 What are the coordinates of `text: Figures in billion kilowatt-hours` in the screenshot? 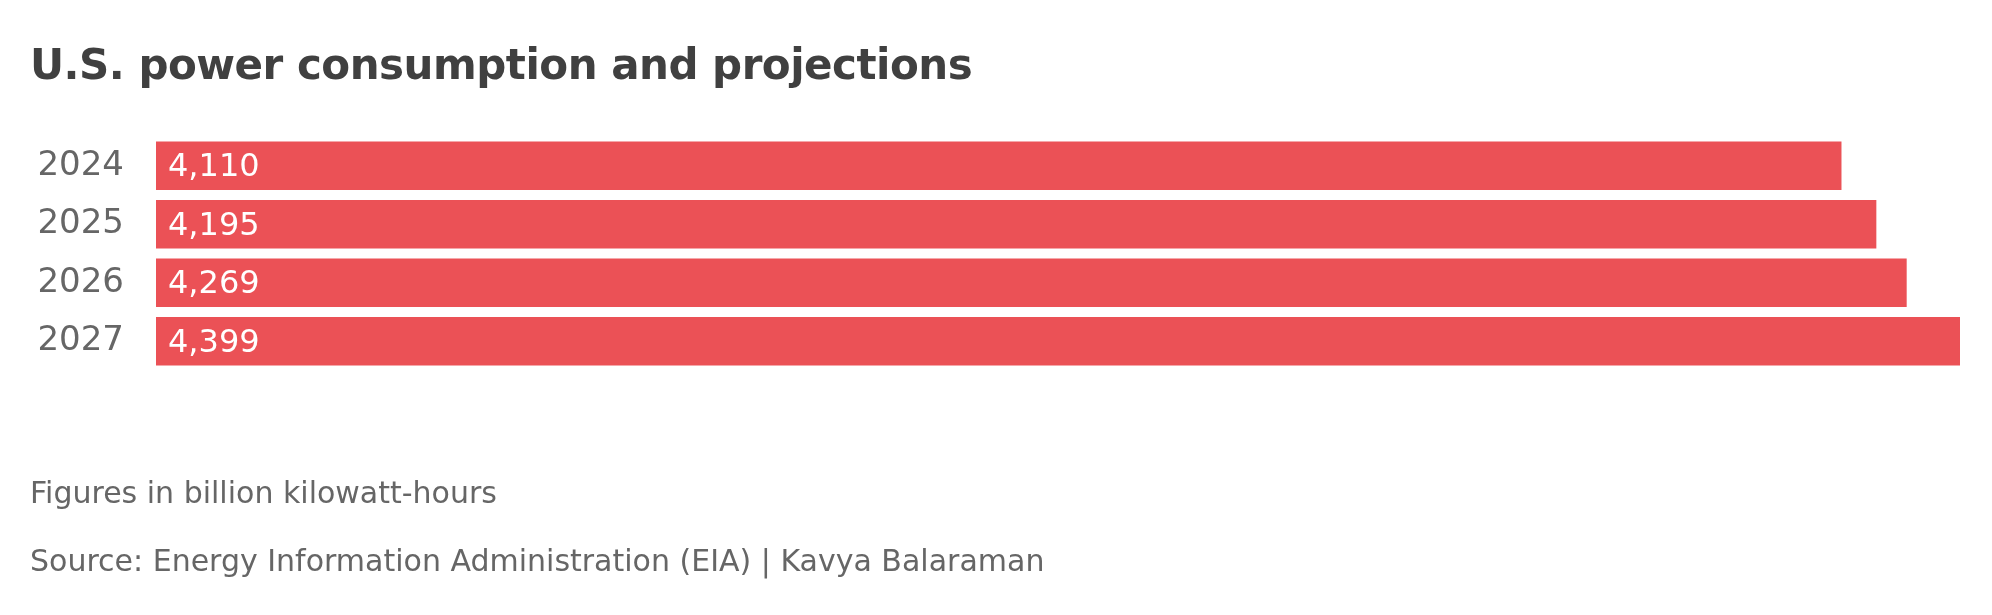 It's located at (263, 492).